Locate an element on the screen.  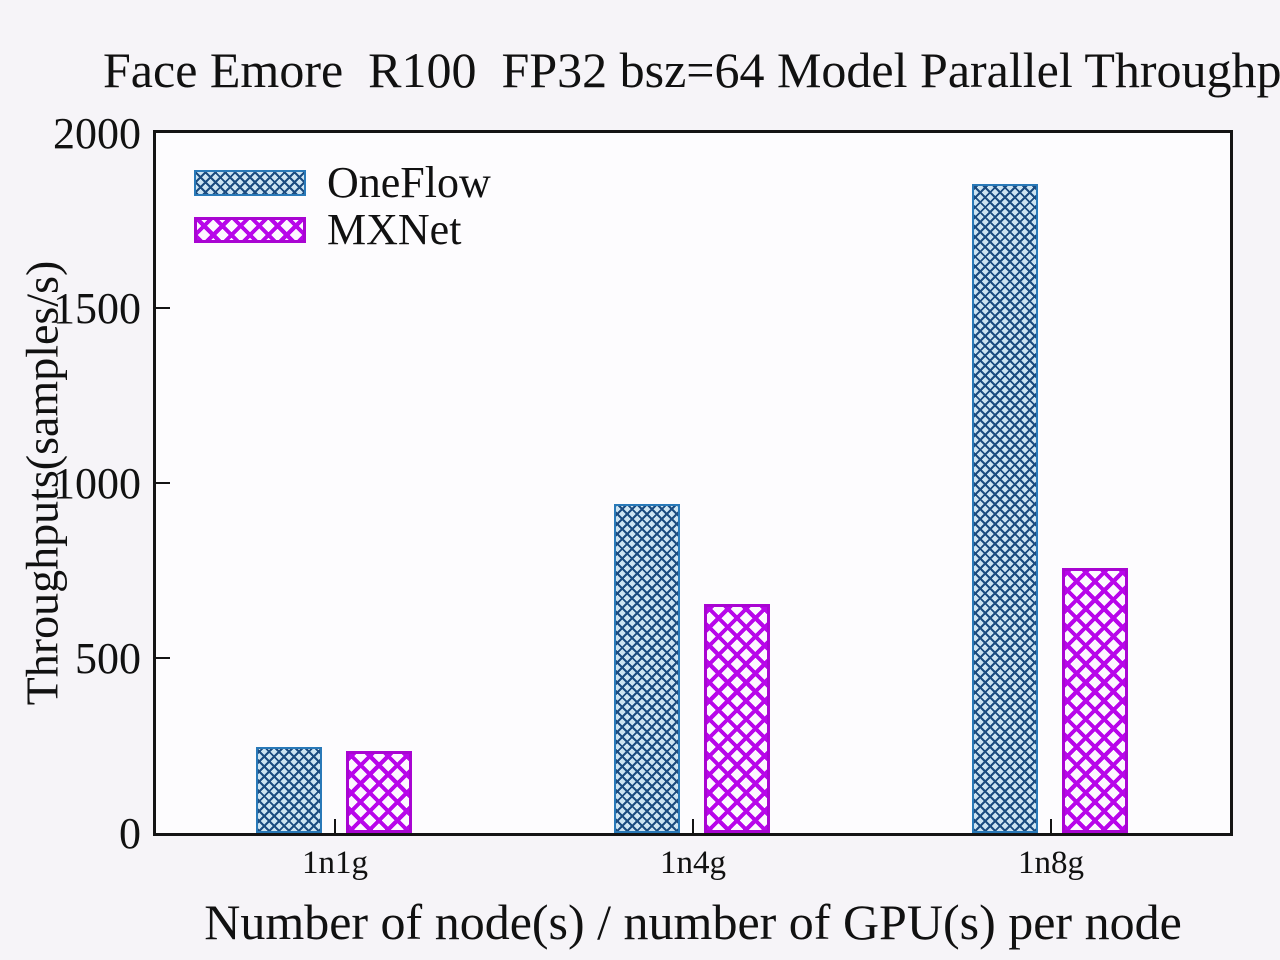
y-tick-label: 0 is located at coordinates (130, 833).